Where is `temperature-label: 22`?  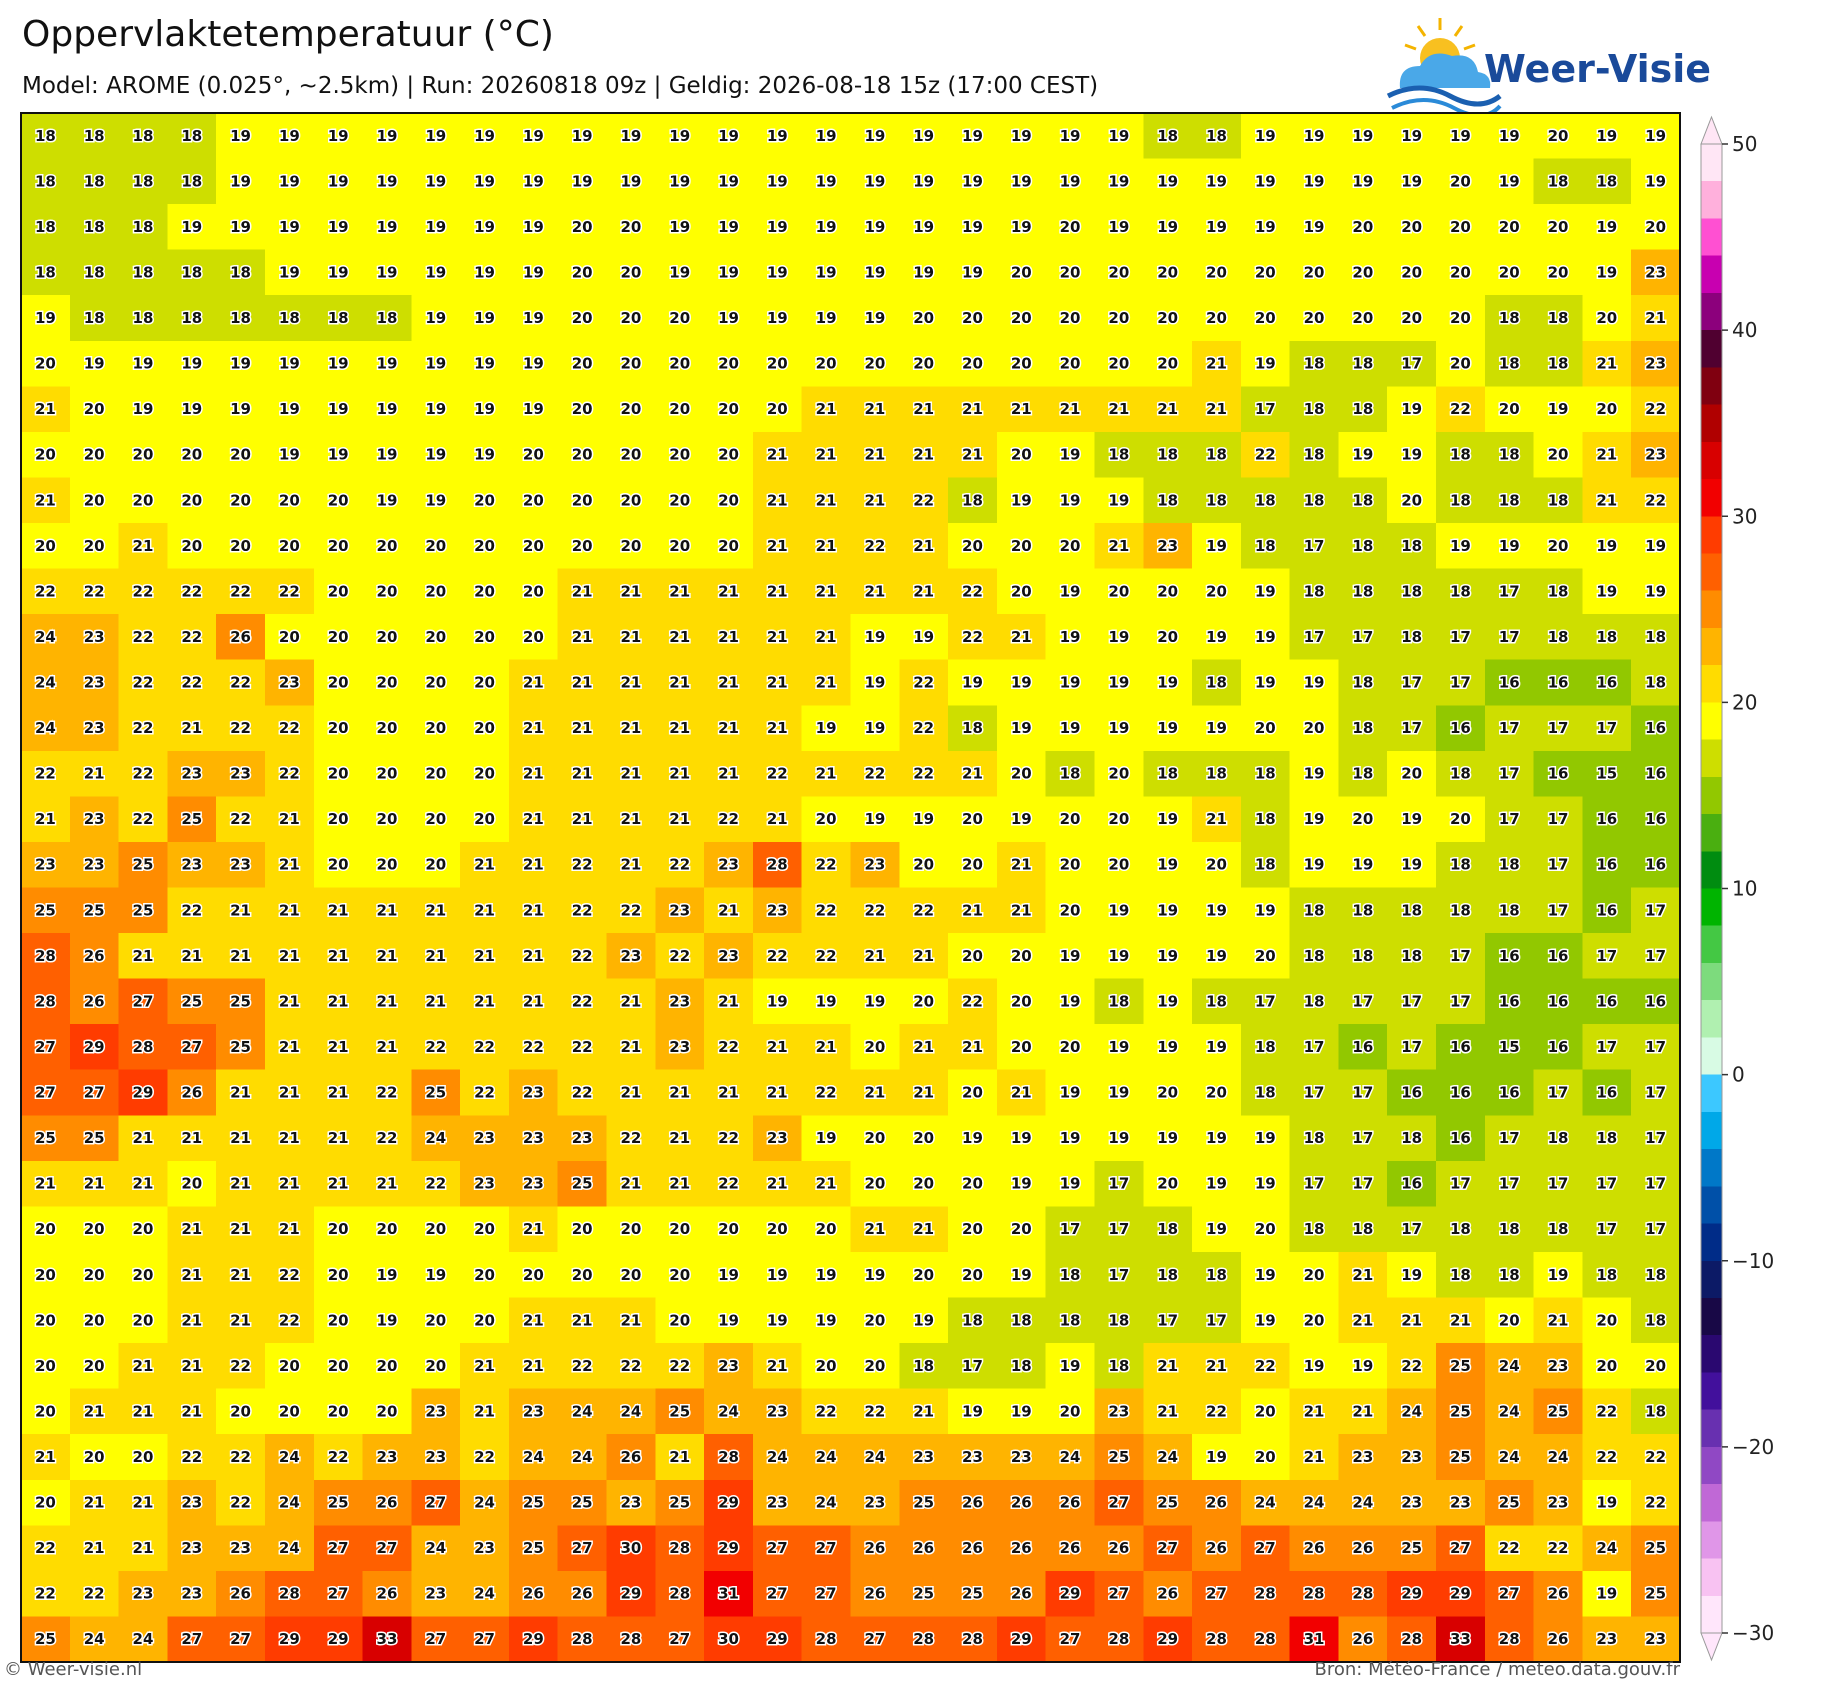 temperature-label: 22 is located at coordinates (191, 910).